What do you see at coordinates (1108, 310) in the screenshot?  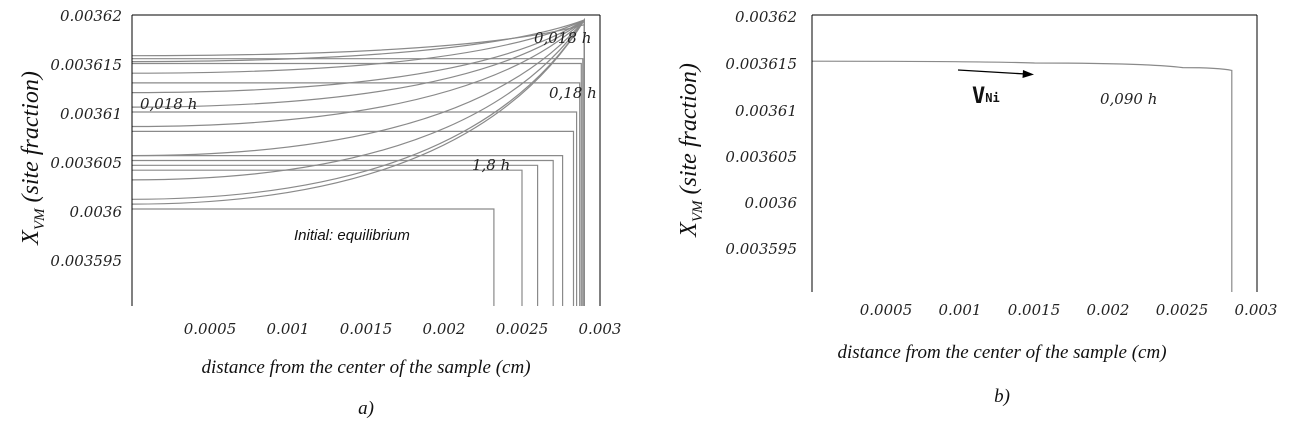 I see `panel-b-x-tick: 0.002` at bounding box center [1108, 310].